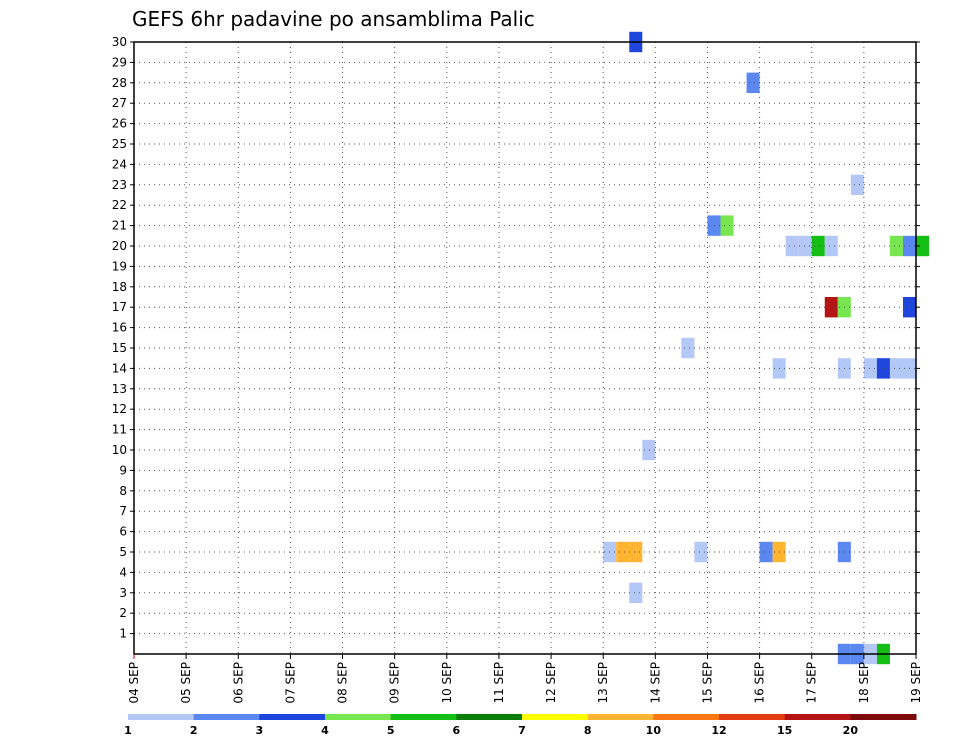 The image size is (960, 742). Describe the element at coordinates (760, 683) in the screenshot. I see `x-tick-label-12: 16 SEP` at that location.